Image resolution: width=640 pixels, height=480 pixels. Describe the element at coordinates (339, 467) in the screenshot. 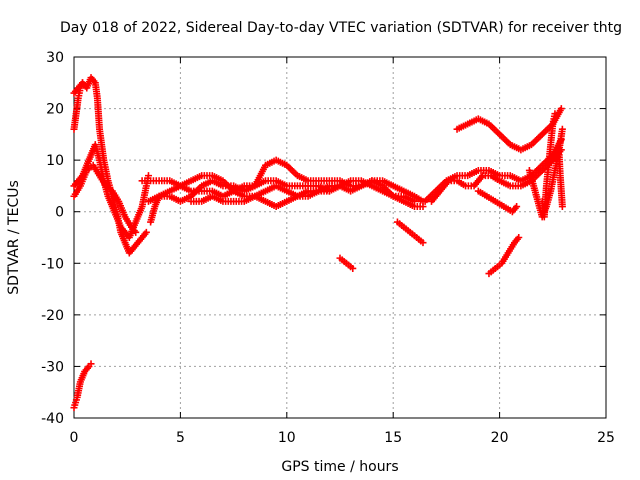

I see `x-axis-label: GPS time / hours` at that location.